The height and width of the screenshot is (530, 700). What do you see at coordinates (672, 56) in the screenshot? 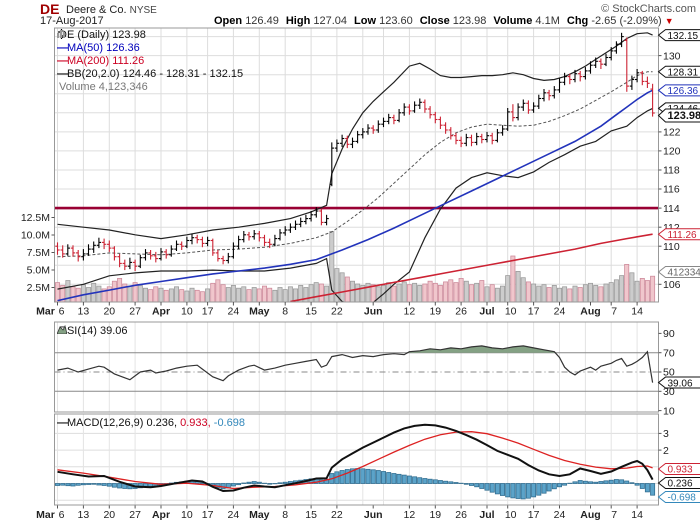
I see `svg-text: 130` at bounding box center [672, 56].